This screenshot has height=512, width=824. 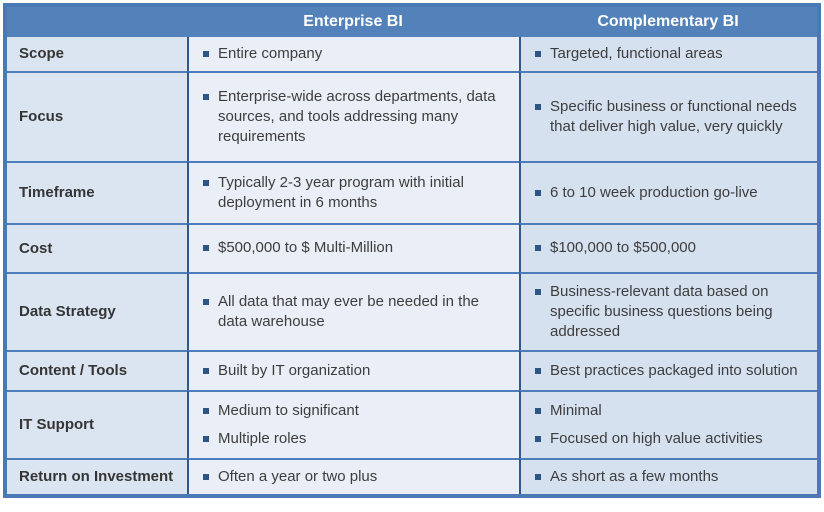 I want to click on column-header-complementary-bi: Complementary BI, so click(x=668, y=22).